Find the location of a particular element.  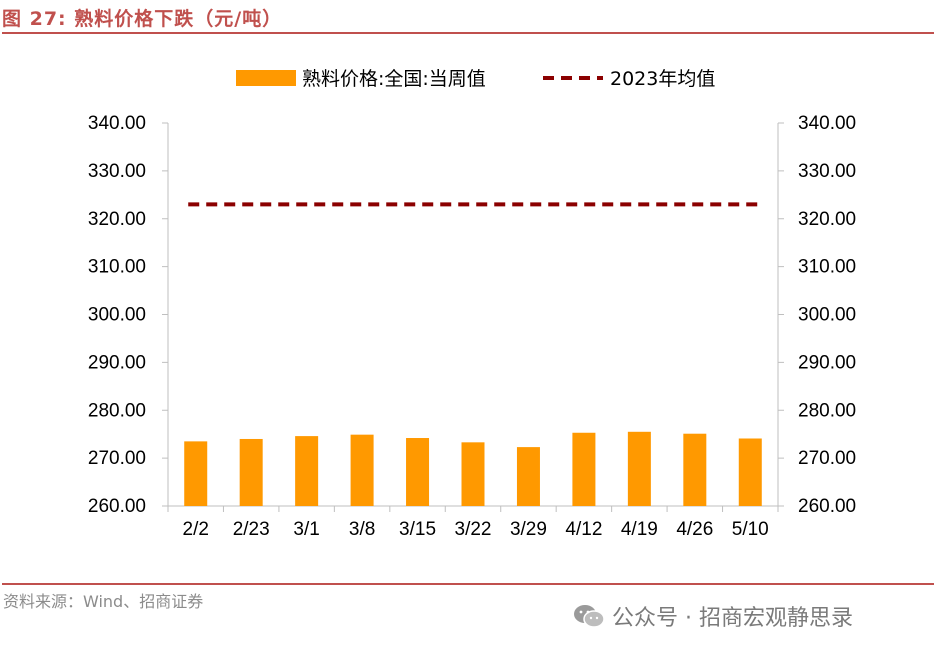

watermark: 公众号 · 招商宏观静思录 is located at coordinates (712, 616).